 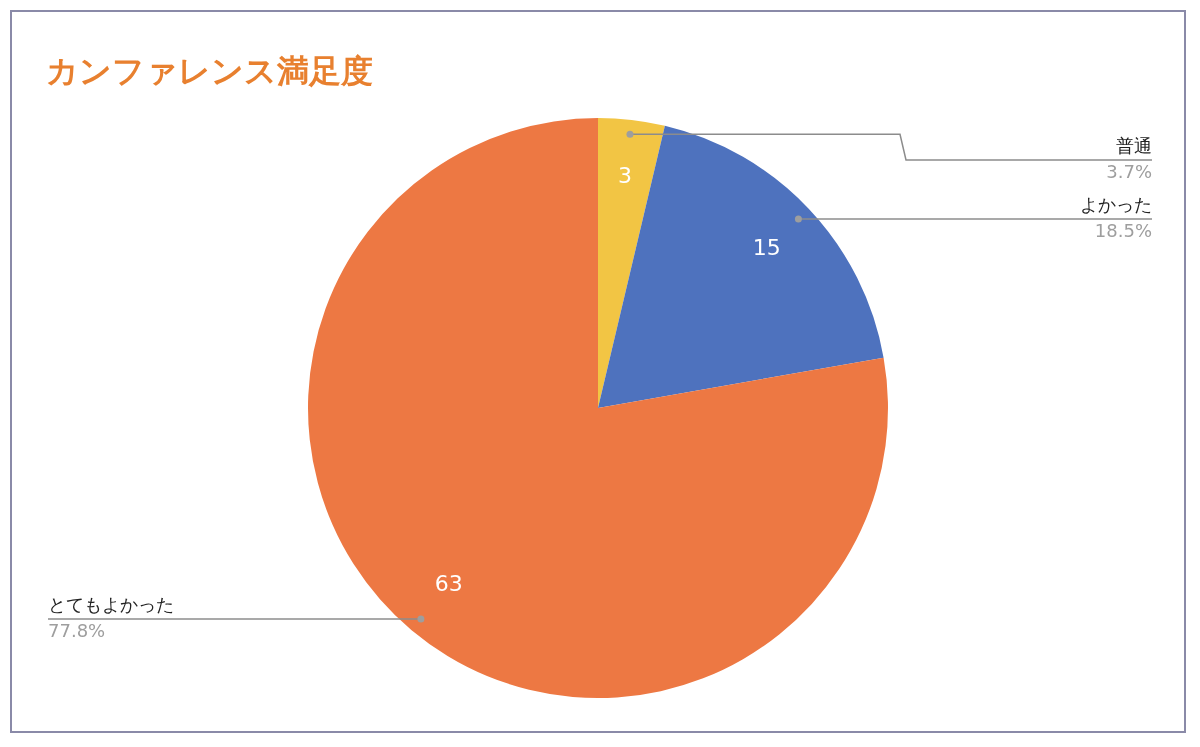 What do you see at coordinates (77, 630) in the screenshot?
I see `text: 77.8%` at bounding box center [77, 630].